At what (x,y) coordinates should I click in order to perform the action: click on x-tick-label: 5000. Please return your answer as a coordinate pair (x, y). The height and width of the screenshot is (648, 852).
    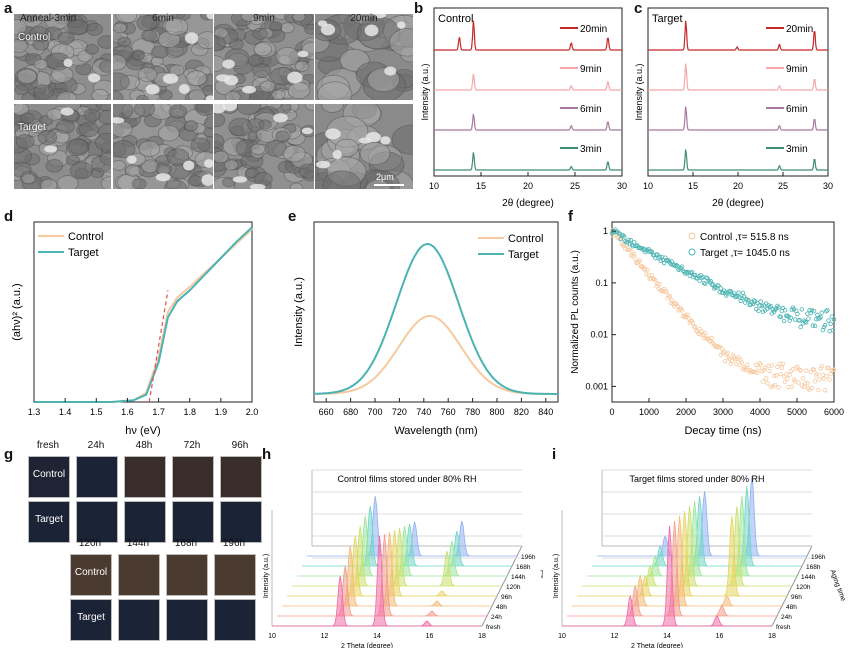
    Looking at the image, I should click on (797, 412).